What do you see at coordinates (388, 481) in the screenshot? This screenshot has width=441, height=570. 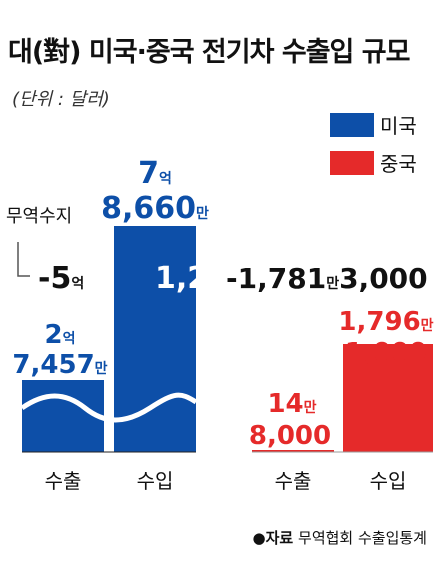 I see `category-label-cn-import: 수입` at bounding box center [388, 481].